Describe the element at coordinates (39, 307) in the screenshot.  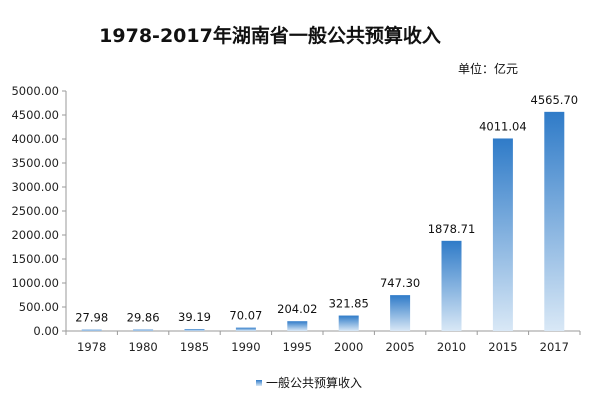
I see `y-tick-label: 500.00` at that location.